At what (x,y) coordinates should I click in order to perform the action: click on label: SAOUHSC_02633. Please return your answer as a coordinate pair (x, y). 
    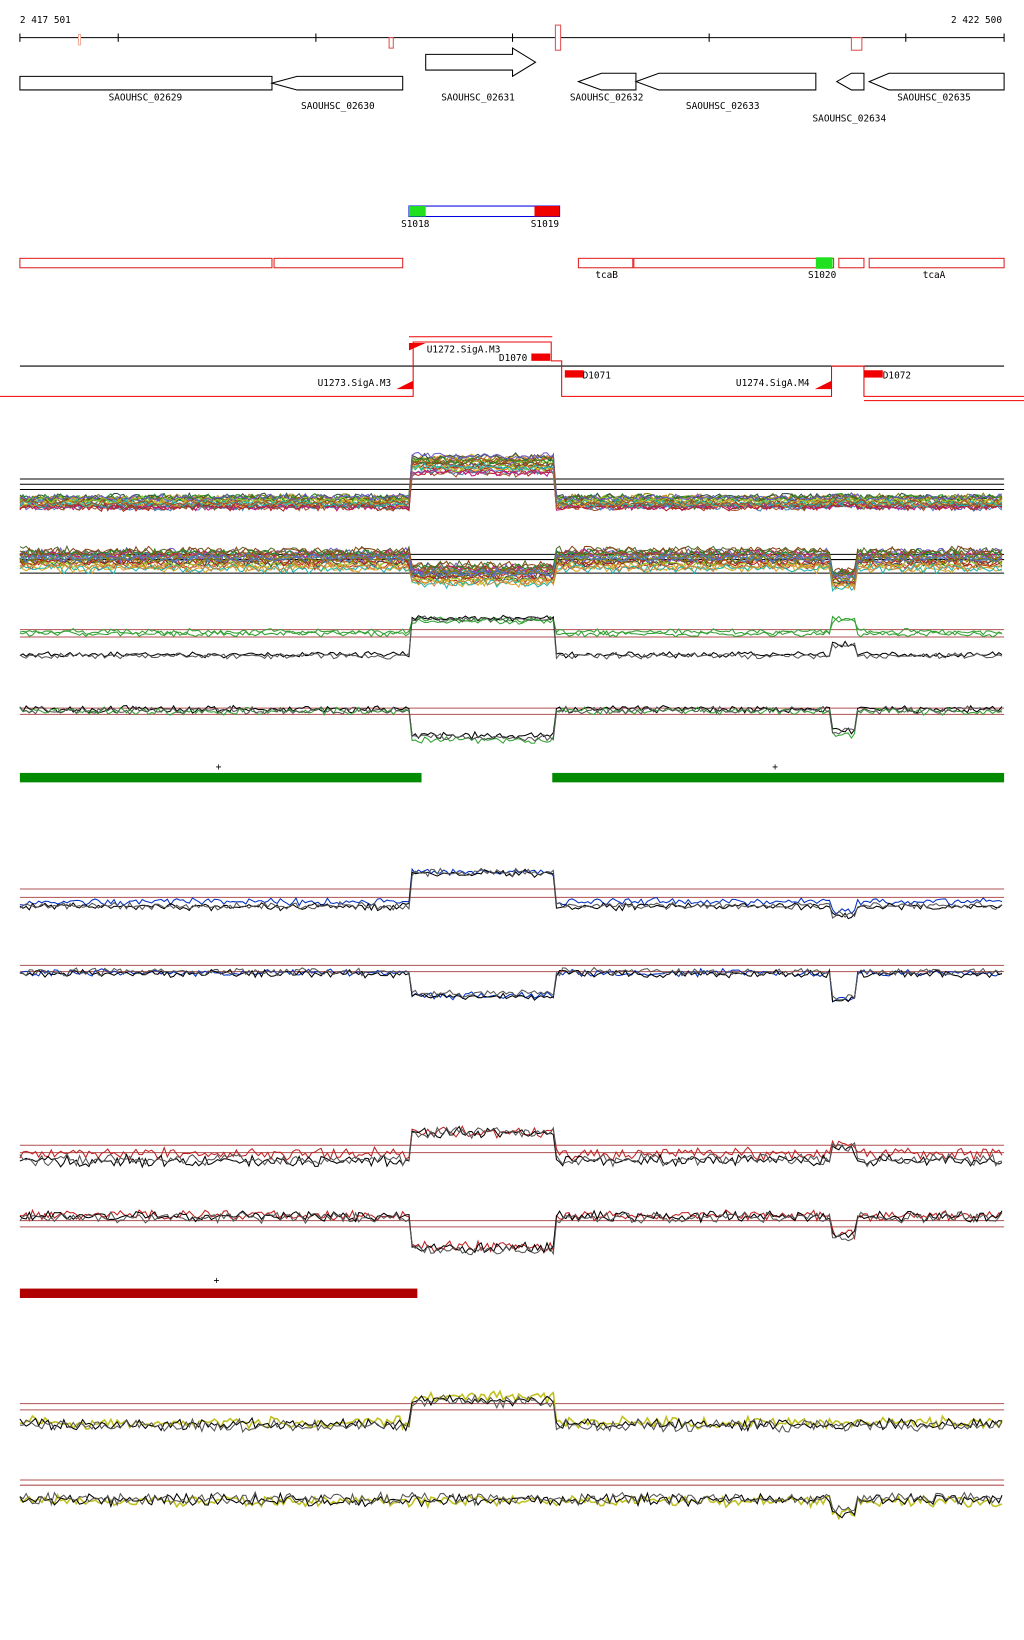
    Looking at the image, I should click on (723, 106).